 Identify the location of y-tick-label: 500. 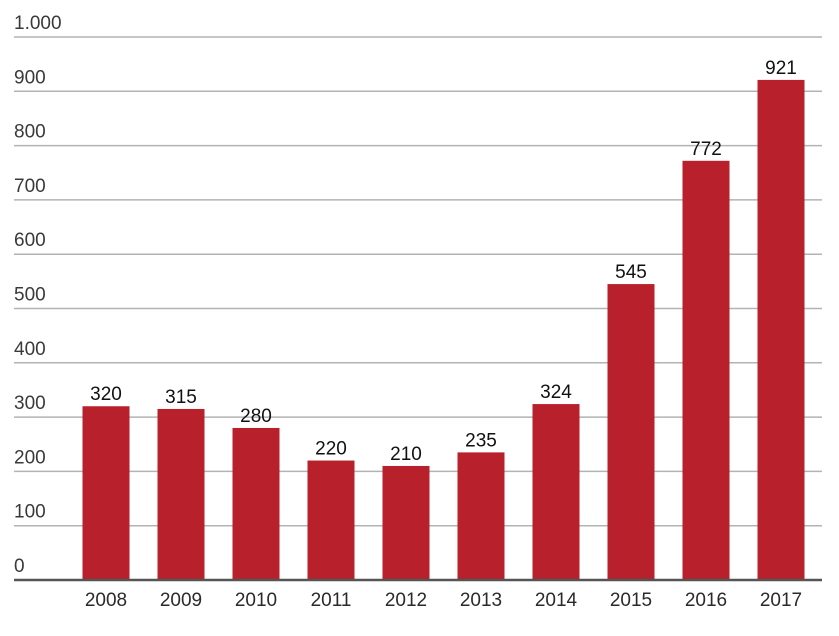
(30, 295).